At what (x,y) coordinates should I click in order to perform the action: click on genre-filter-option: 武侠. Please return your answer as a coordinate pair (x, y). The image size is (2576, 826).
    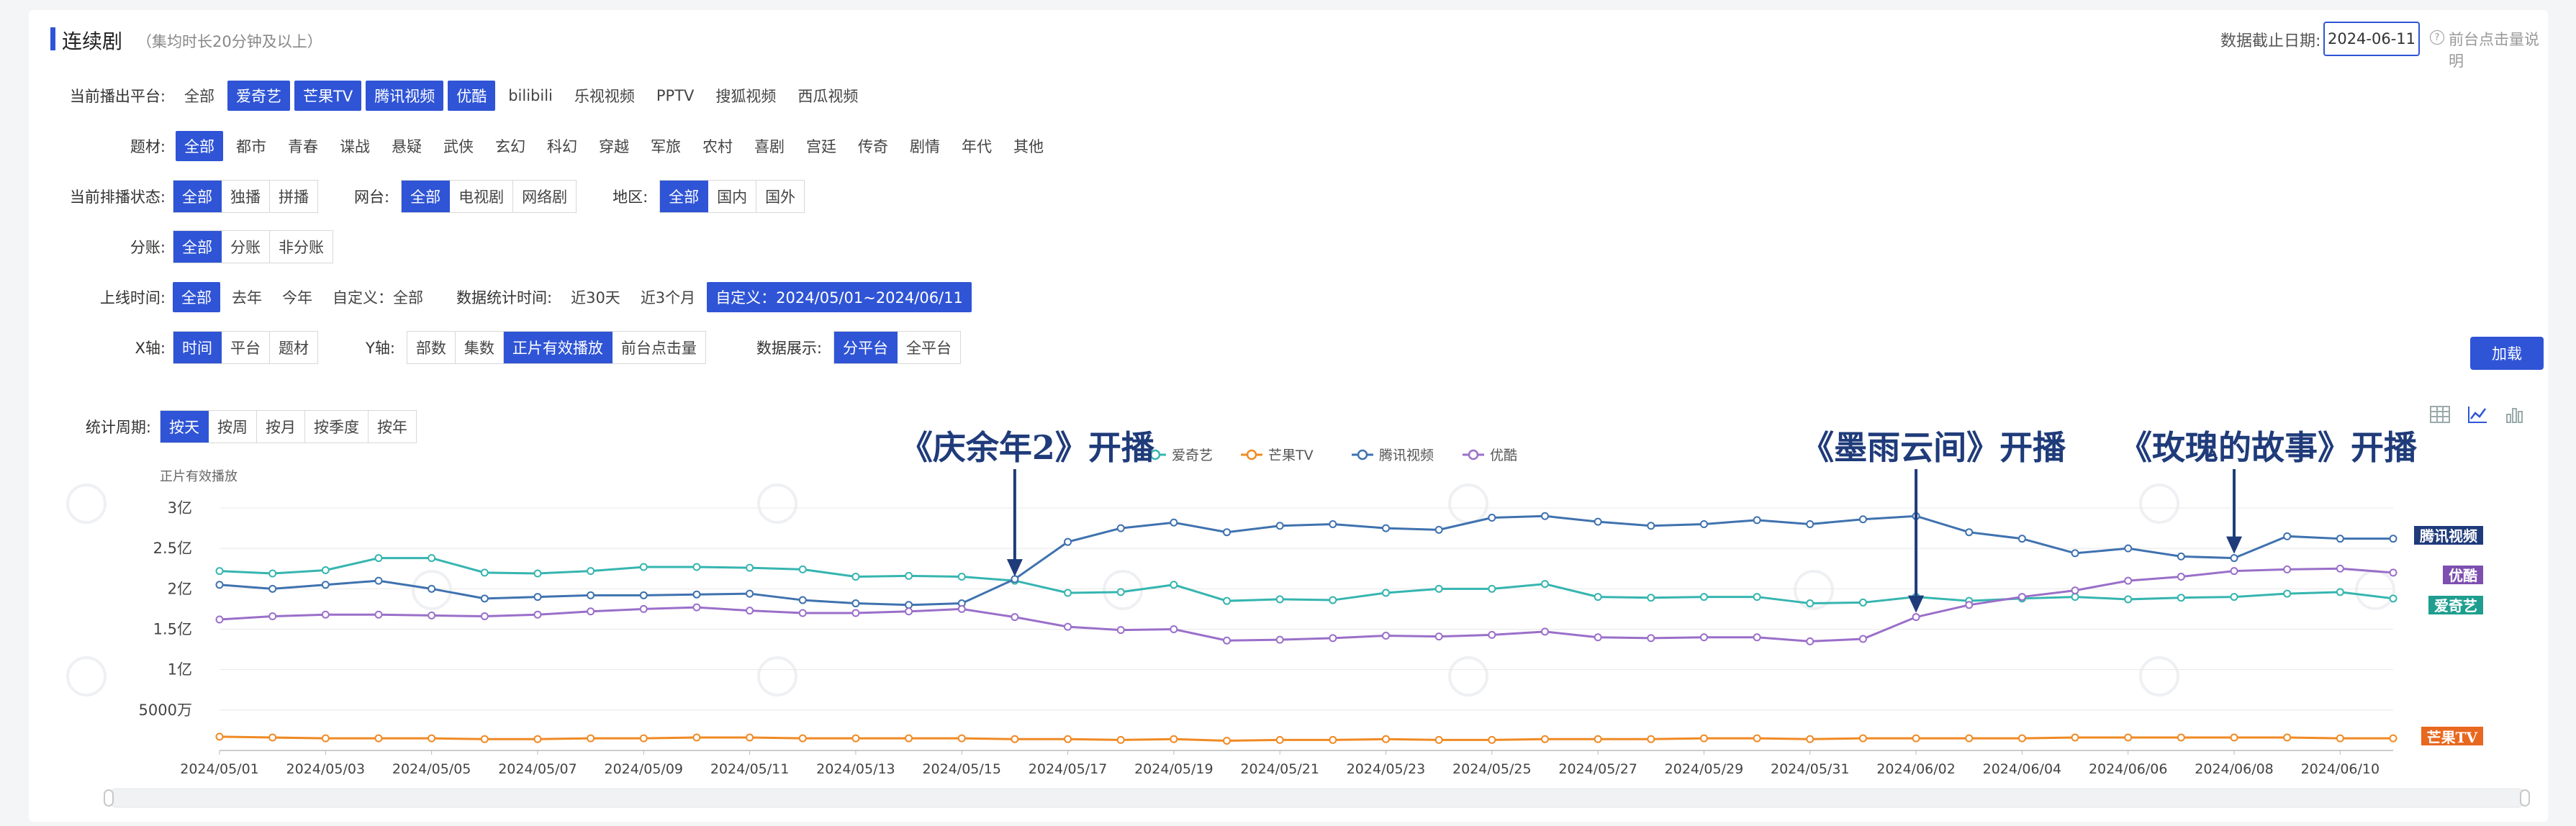
    Looking at the image, I should click on (458, 146).